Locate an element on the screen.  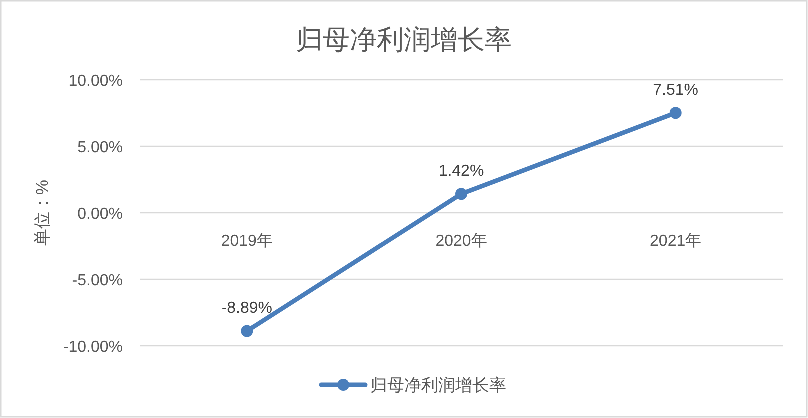
title: 归母净利润增长率 is located at coordinates (404, 40).